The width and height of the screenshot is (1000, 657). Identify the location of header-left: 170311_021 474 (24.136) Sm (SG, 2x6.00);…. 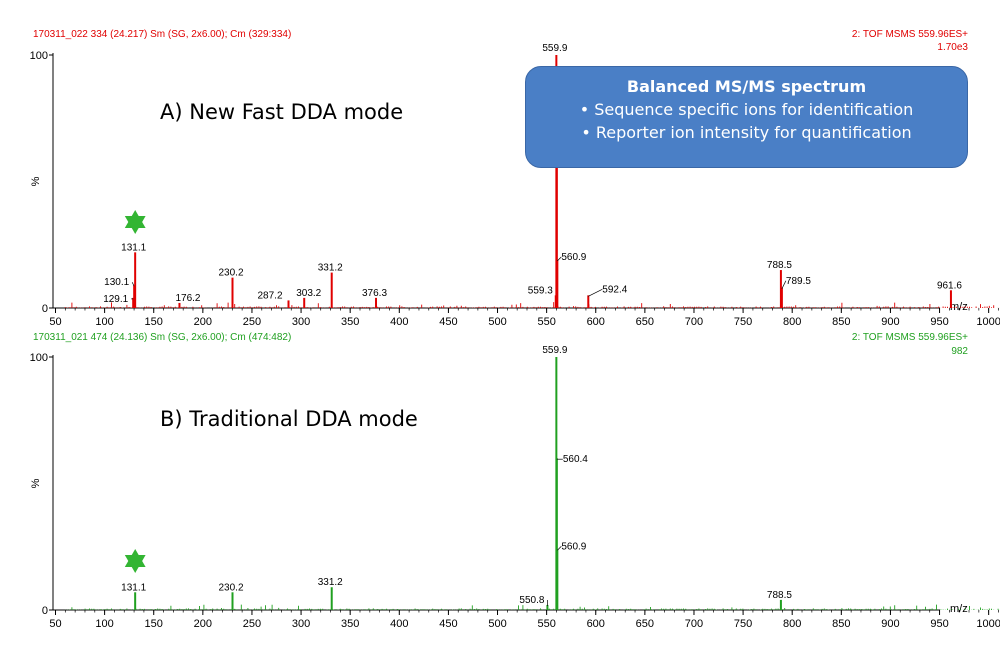
(162, 337).